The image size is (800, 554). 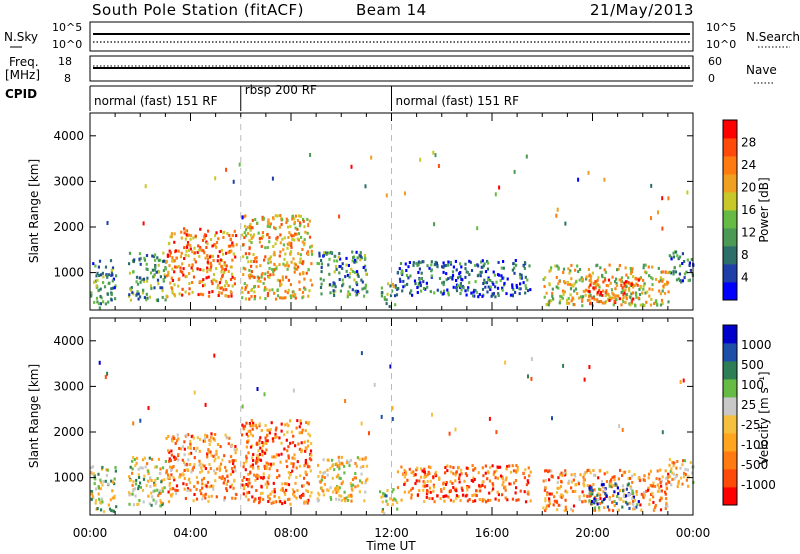 What do you see at coordinates (391, 68) in the screenshot?
I see `freq-frame` at bounding box center [391, 68].